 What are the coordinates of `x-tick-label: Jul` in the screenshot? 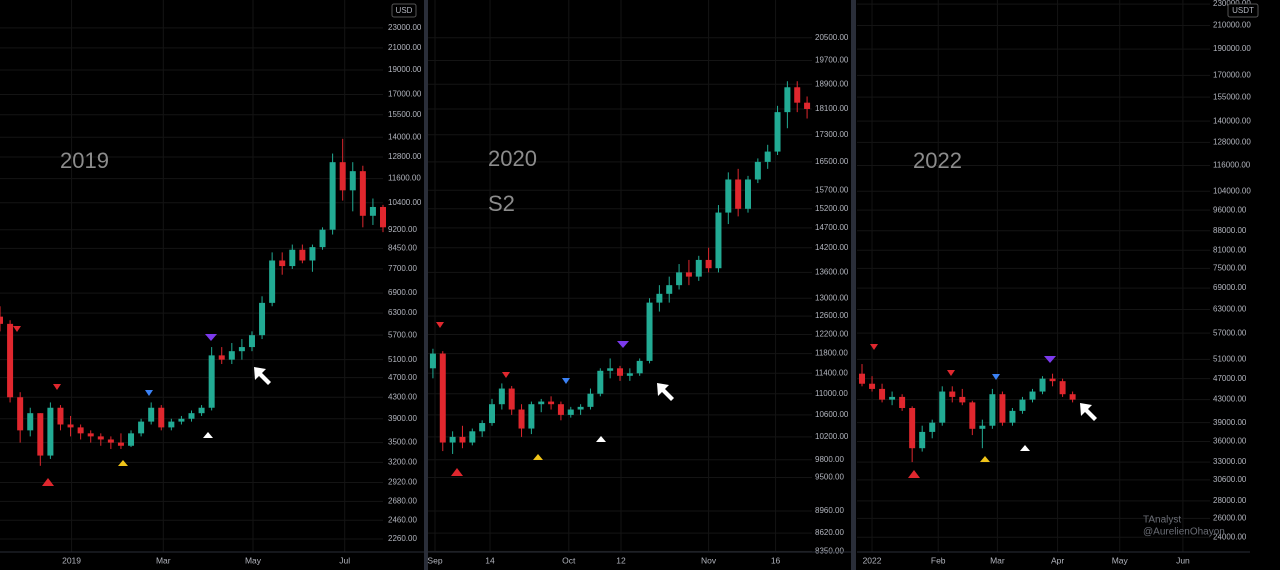 It's located at (344, 560).